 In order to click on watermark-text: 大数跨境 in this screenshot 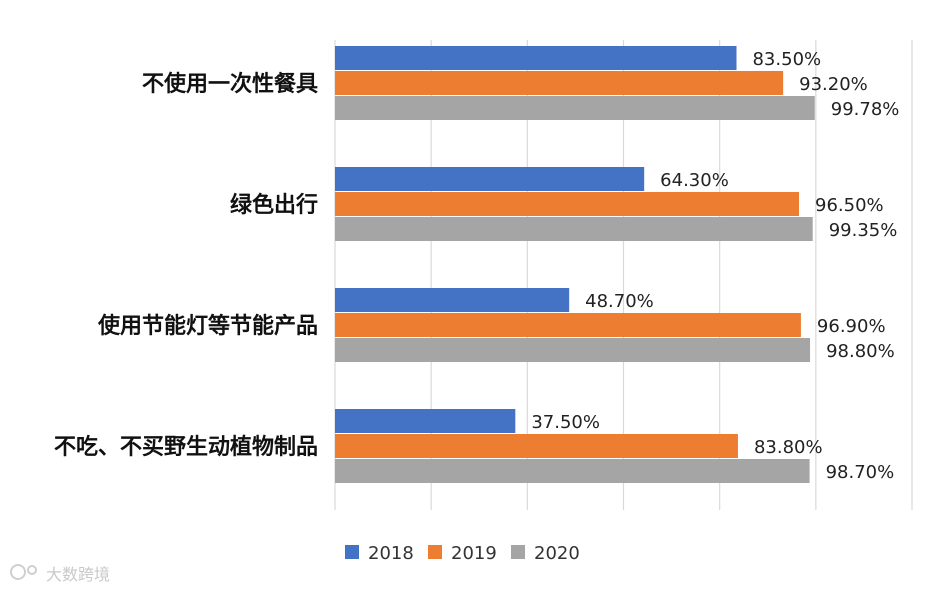, I will do `click(78, 574)`.